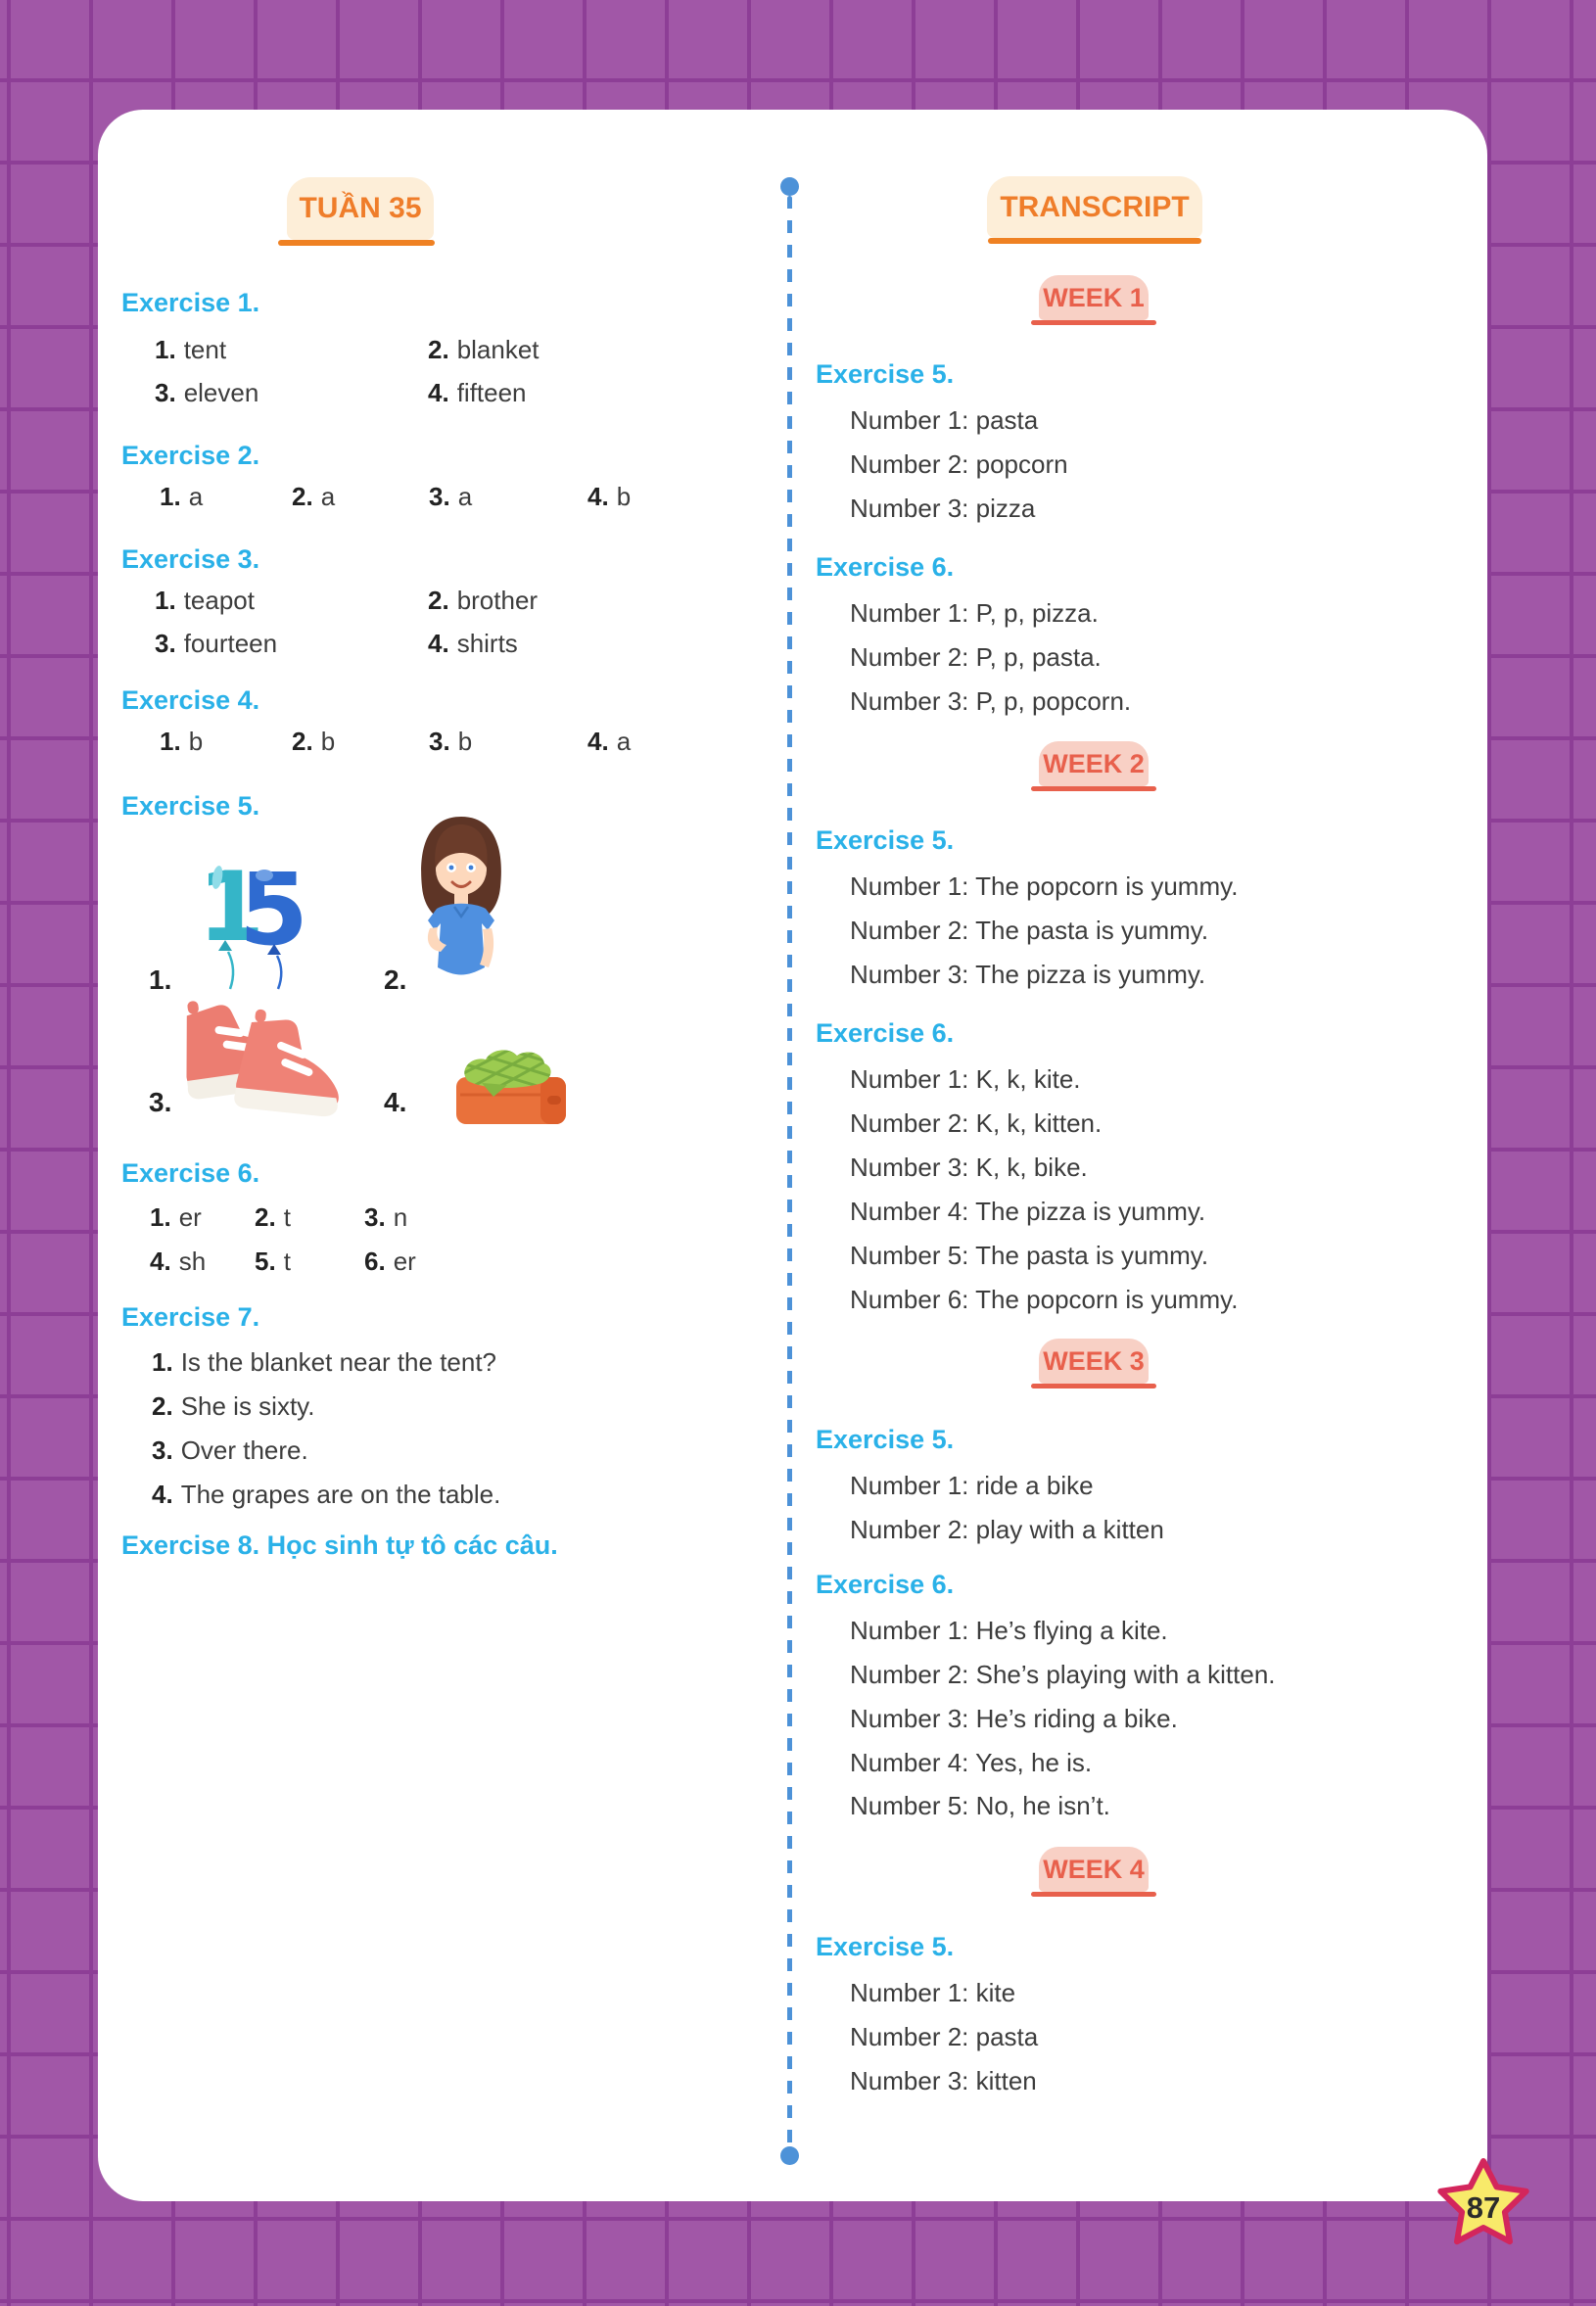 The width and height of the screenshot is (1596, 2306). I want to click on divider-top-dot, so click(789, 186).